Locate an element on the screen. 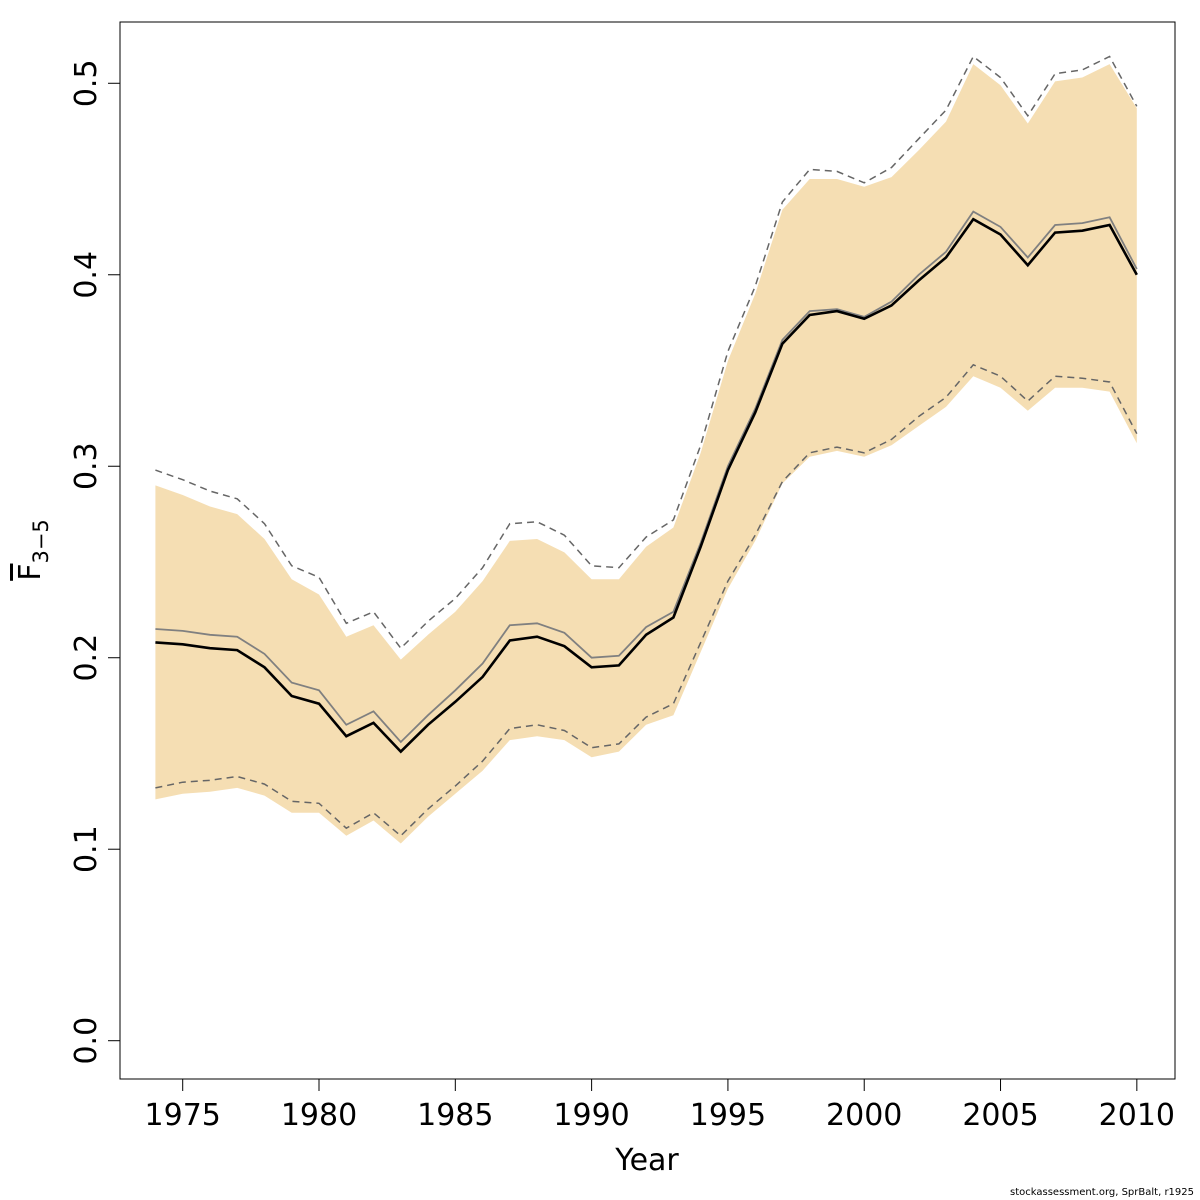  x-axis: 1975 1980 1985 1990 1995 2000 2005 2010 is located at coordinates (660, 1106).